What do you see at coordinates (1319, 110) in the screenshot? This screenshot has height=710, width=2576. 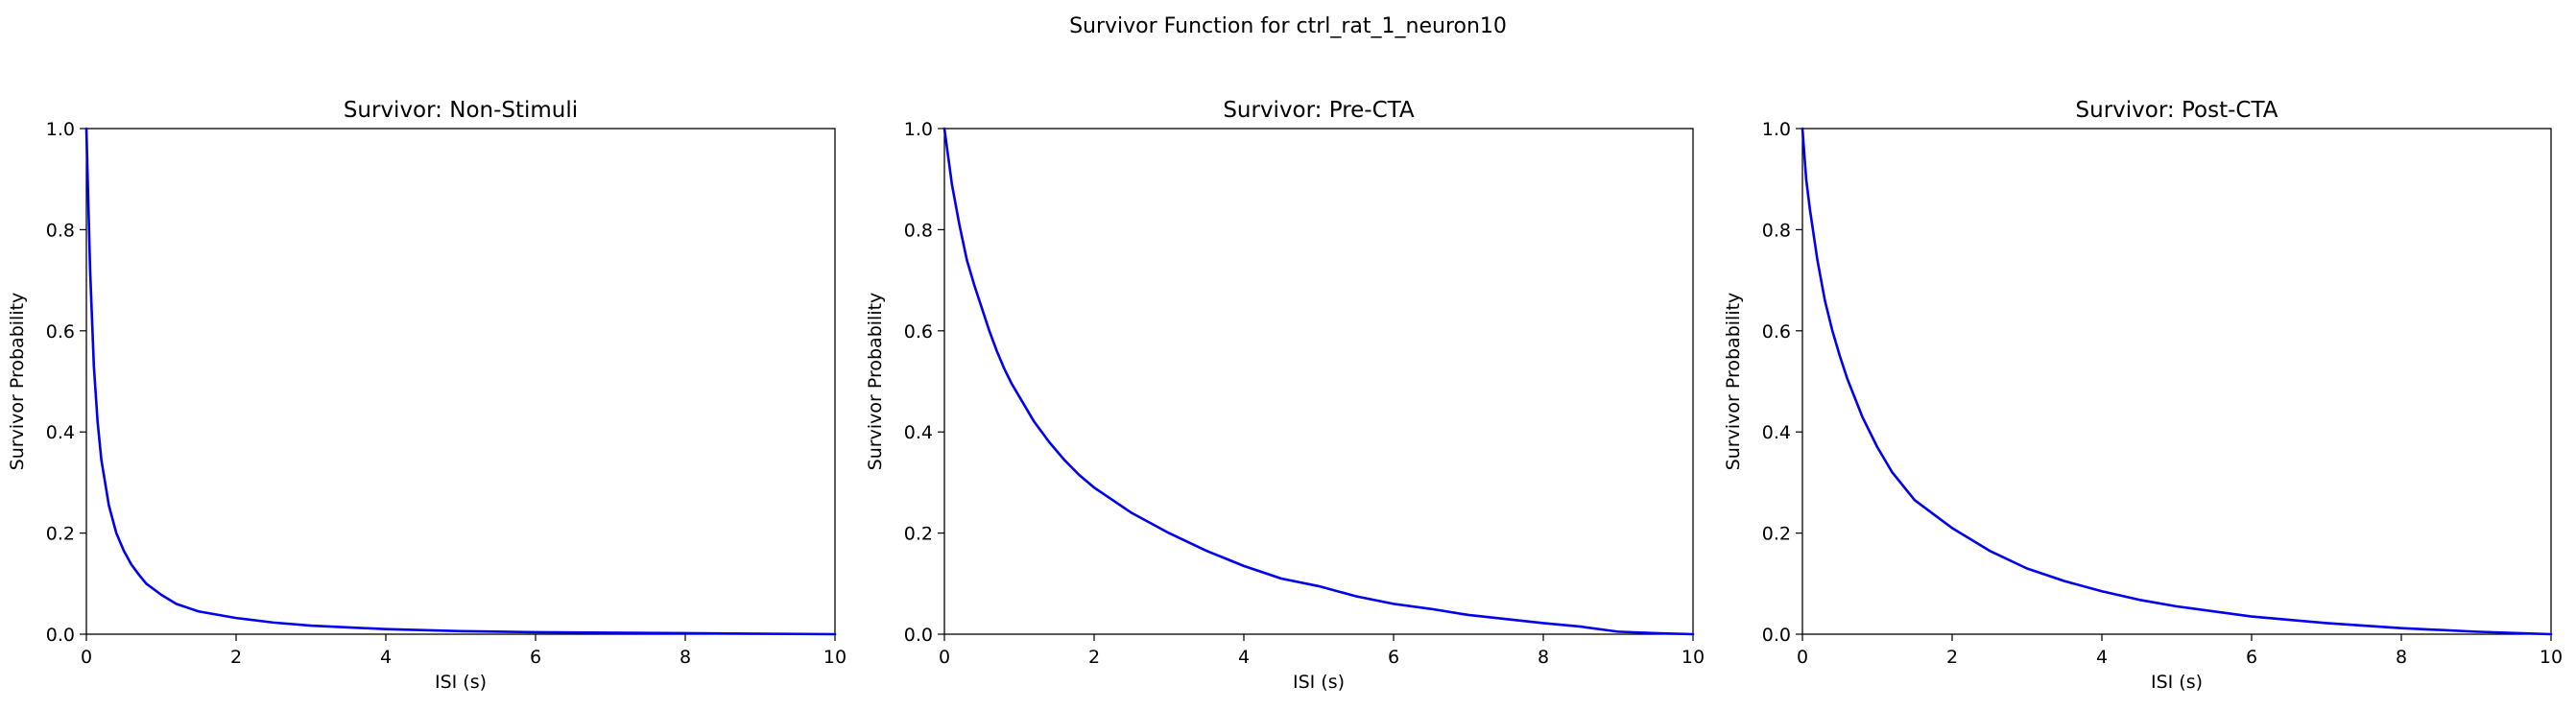 I see `panel-title: Survivor: Pre-CTA` at bounding box center [1319, 110].